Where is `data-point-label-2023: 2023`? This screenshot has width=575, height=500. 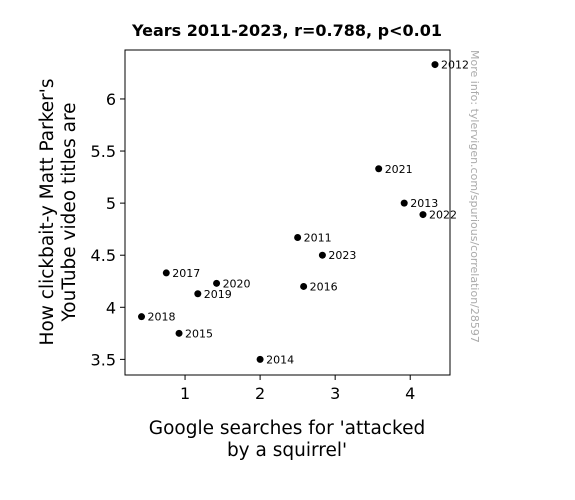
data-point-label-2023: 2023 is located at coordinates (342, 255).